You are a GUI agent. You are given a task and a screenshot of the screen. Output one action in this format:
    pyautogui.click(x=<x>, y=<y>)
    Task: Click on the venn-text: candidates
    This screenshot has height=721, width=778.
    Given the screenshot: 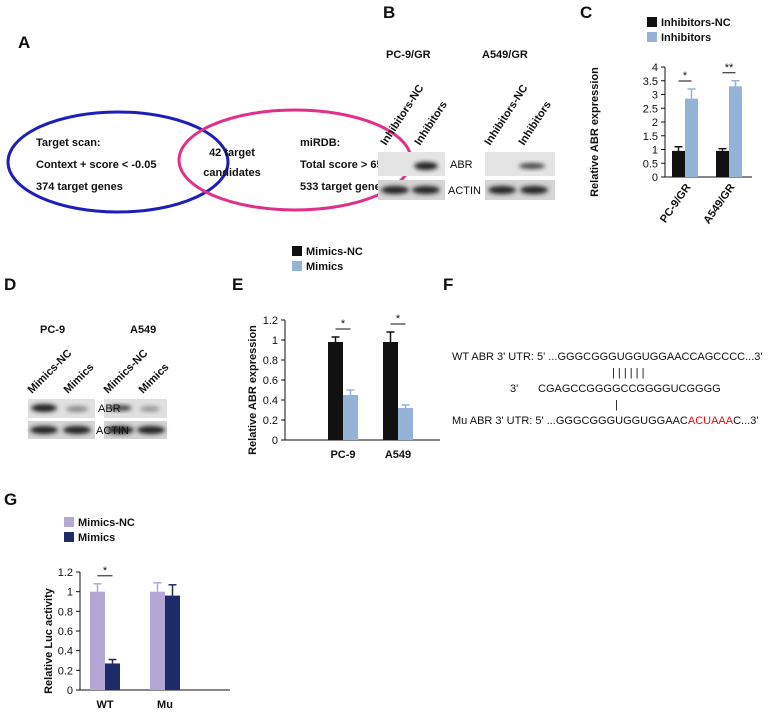 What is the action you would take?
    pyautogui.click(x=231, y=173)
    